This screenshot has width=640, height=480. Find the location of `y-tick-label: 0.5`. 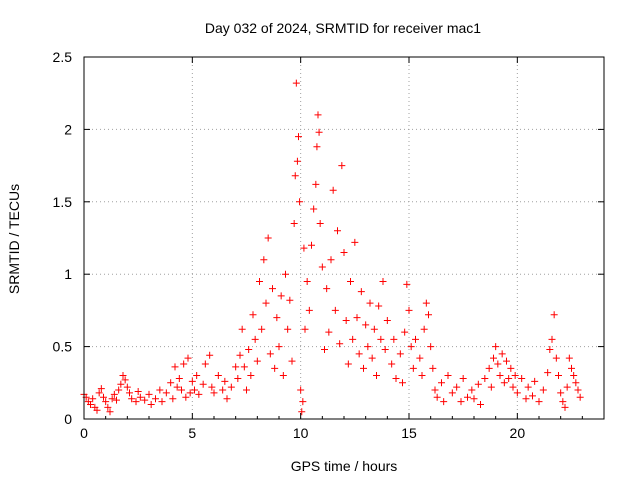

y-tick-label: 0.5 is located at coordinates (63, 347).